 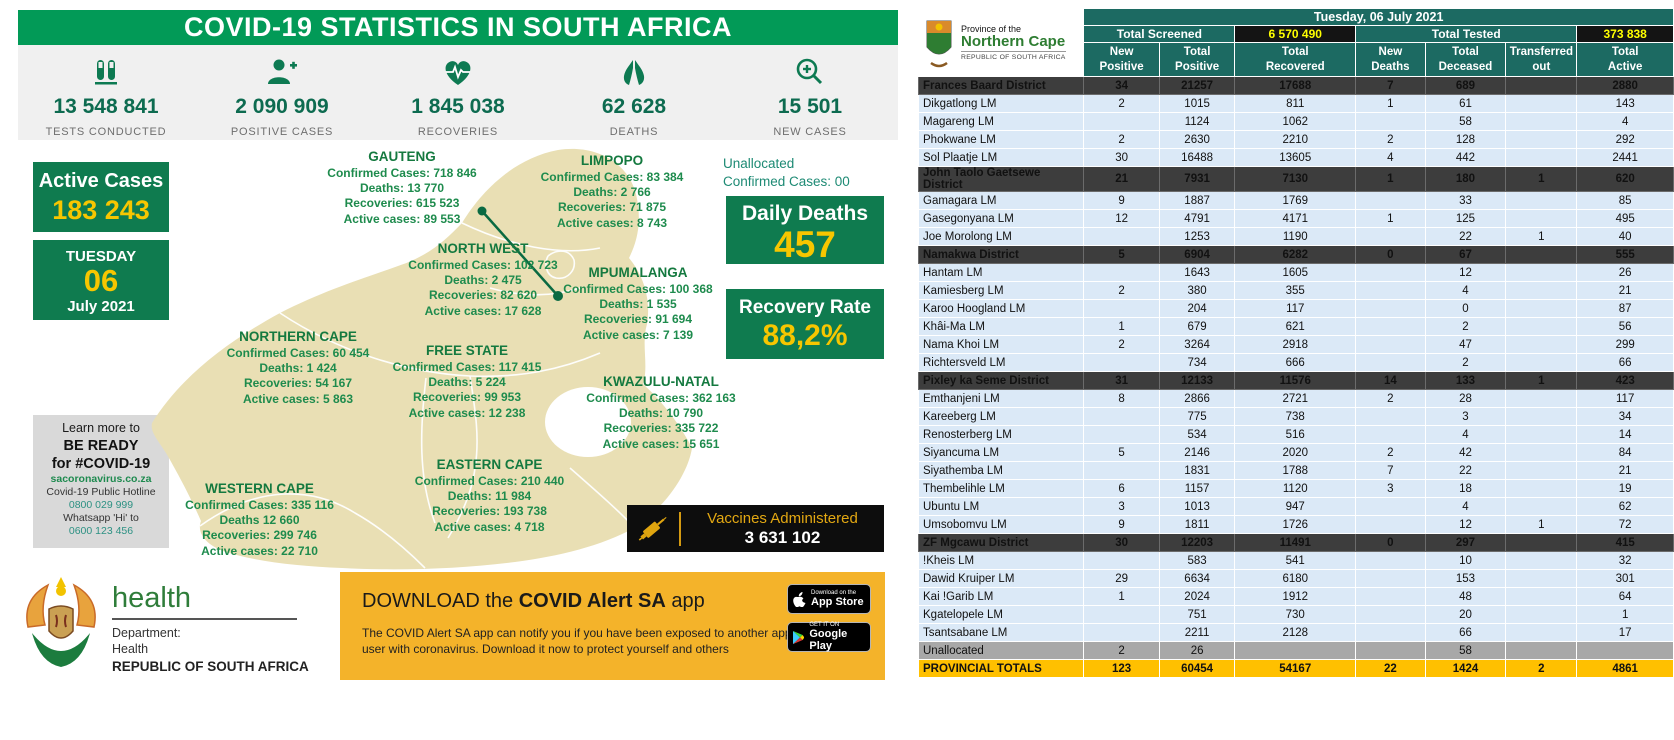 I want to click on province-name: NORTH WEST, so click(x=483, y=248).